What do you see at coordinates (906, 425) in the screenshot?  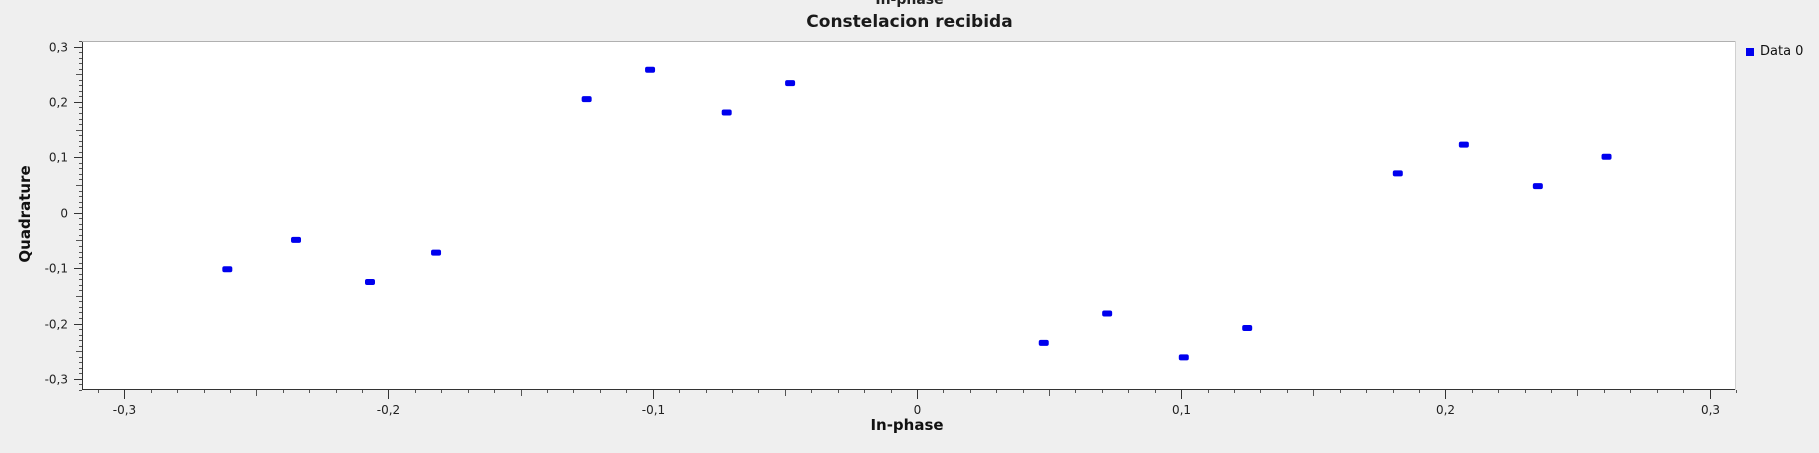 I see `x-axis-label: In-phase` at bounding box center [906, 425].